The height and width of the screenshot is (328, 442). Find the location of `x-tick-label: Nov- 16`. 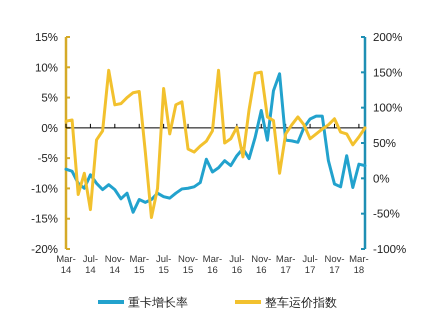

x-tick-label: Nov- 16 is located at coordinates (261, 265).